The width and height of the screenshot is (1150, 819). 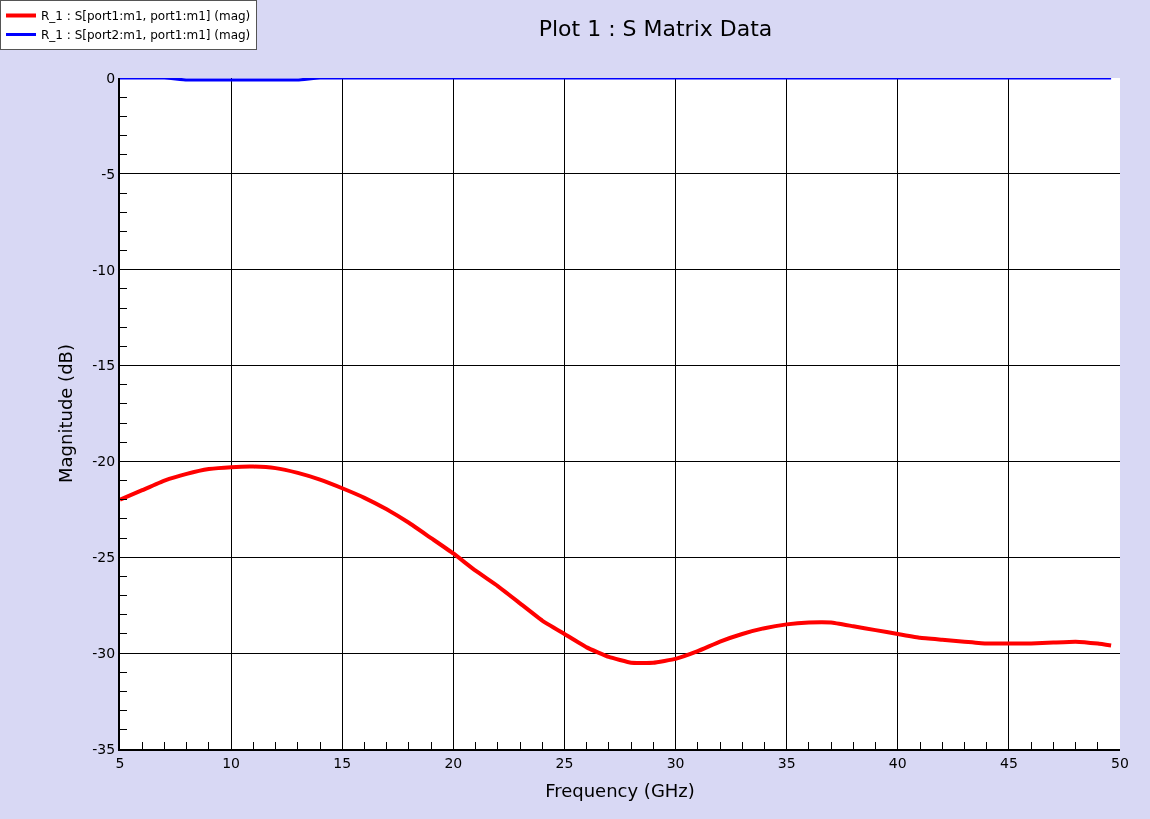 I want to click on x-tick-label: 40, so click(x=897, y=762).